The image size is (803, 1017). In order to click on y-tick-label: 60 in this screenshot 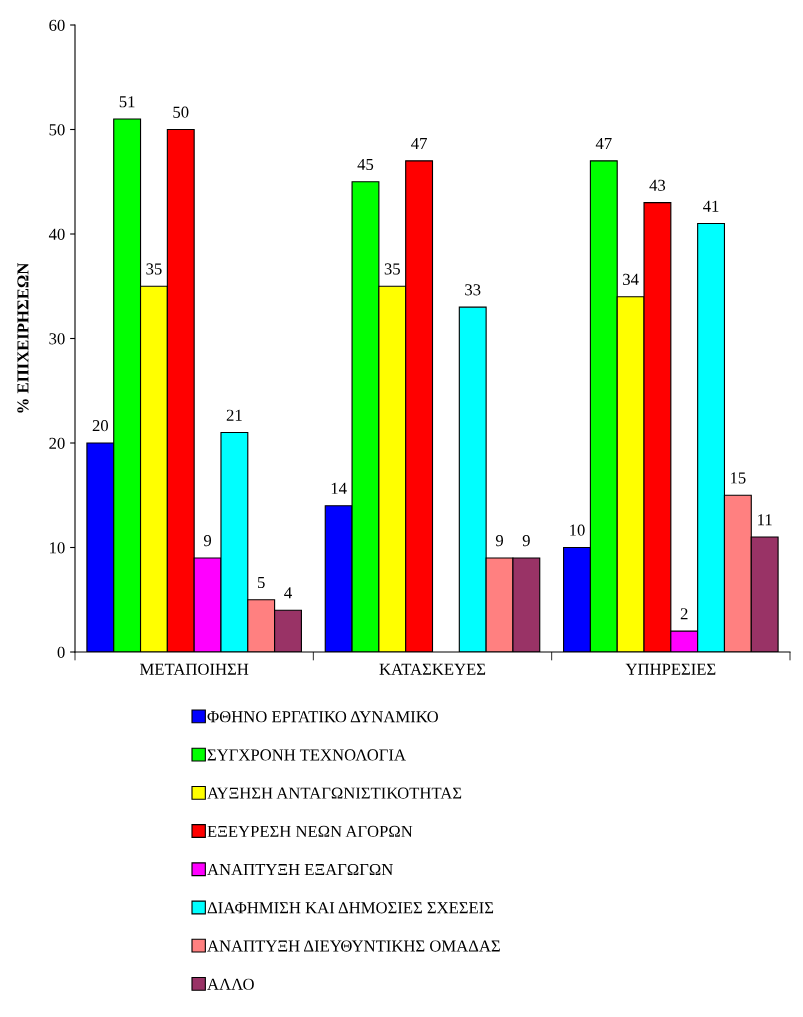, I will do `click(57, 25)`.